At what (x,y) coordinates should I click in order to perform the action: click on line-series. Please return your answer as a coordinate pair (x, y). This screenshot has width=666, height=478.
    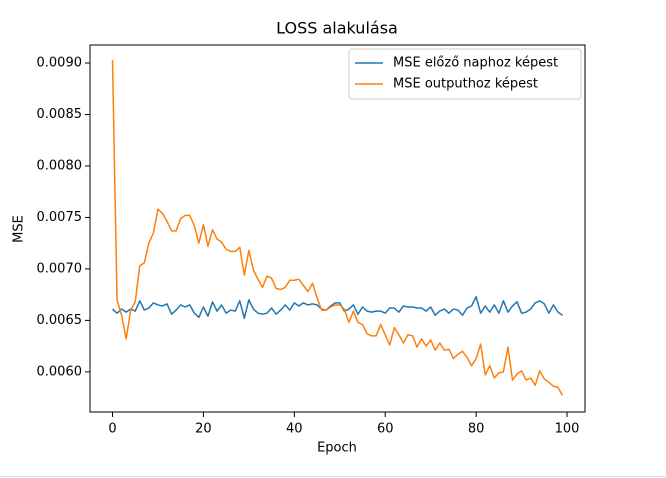
    Looking at the image, I should click on (337, 307).